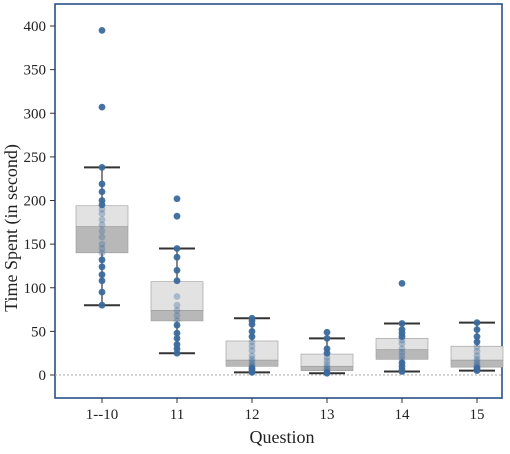 The width and height of the screenshot is (510, 454). Describe the element at coordinates (102, 415) in the screenshot. I see `x-tick-label: 1--10` at that location.